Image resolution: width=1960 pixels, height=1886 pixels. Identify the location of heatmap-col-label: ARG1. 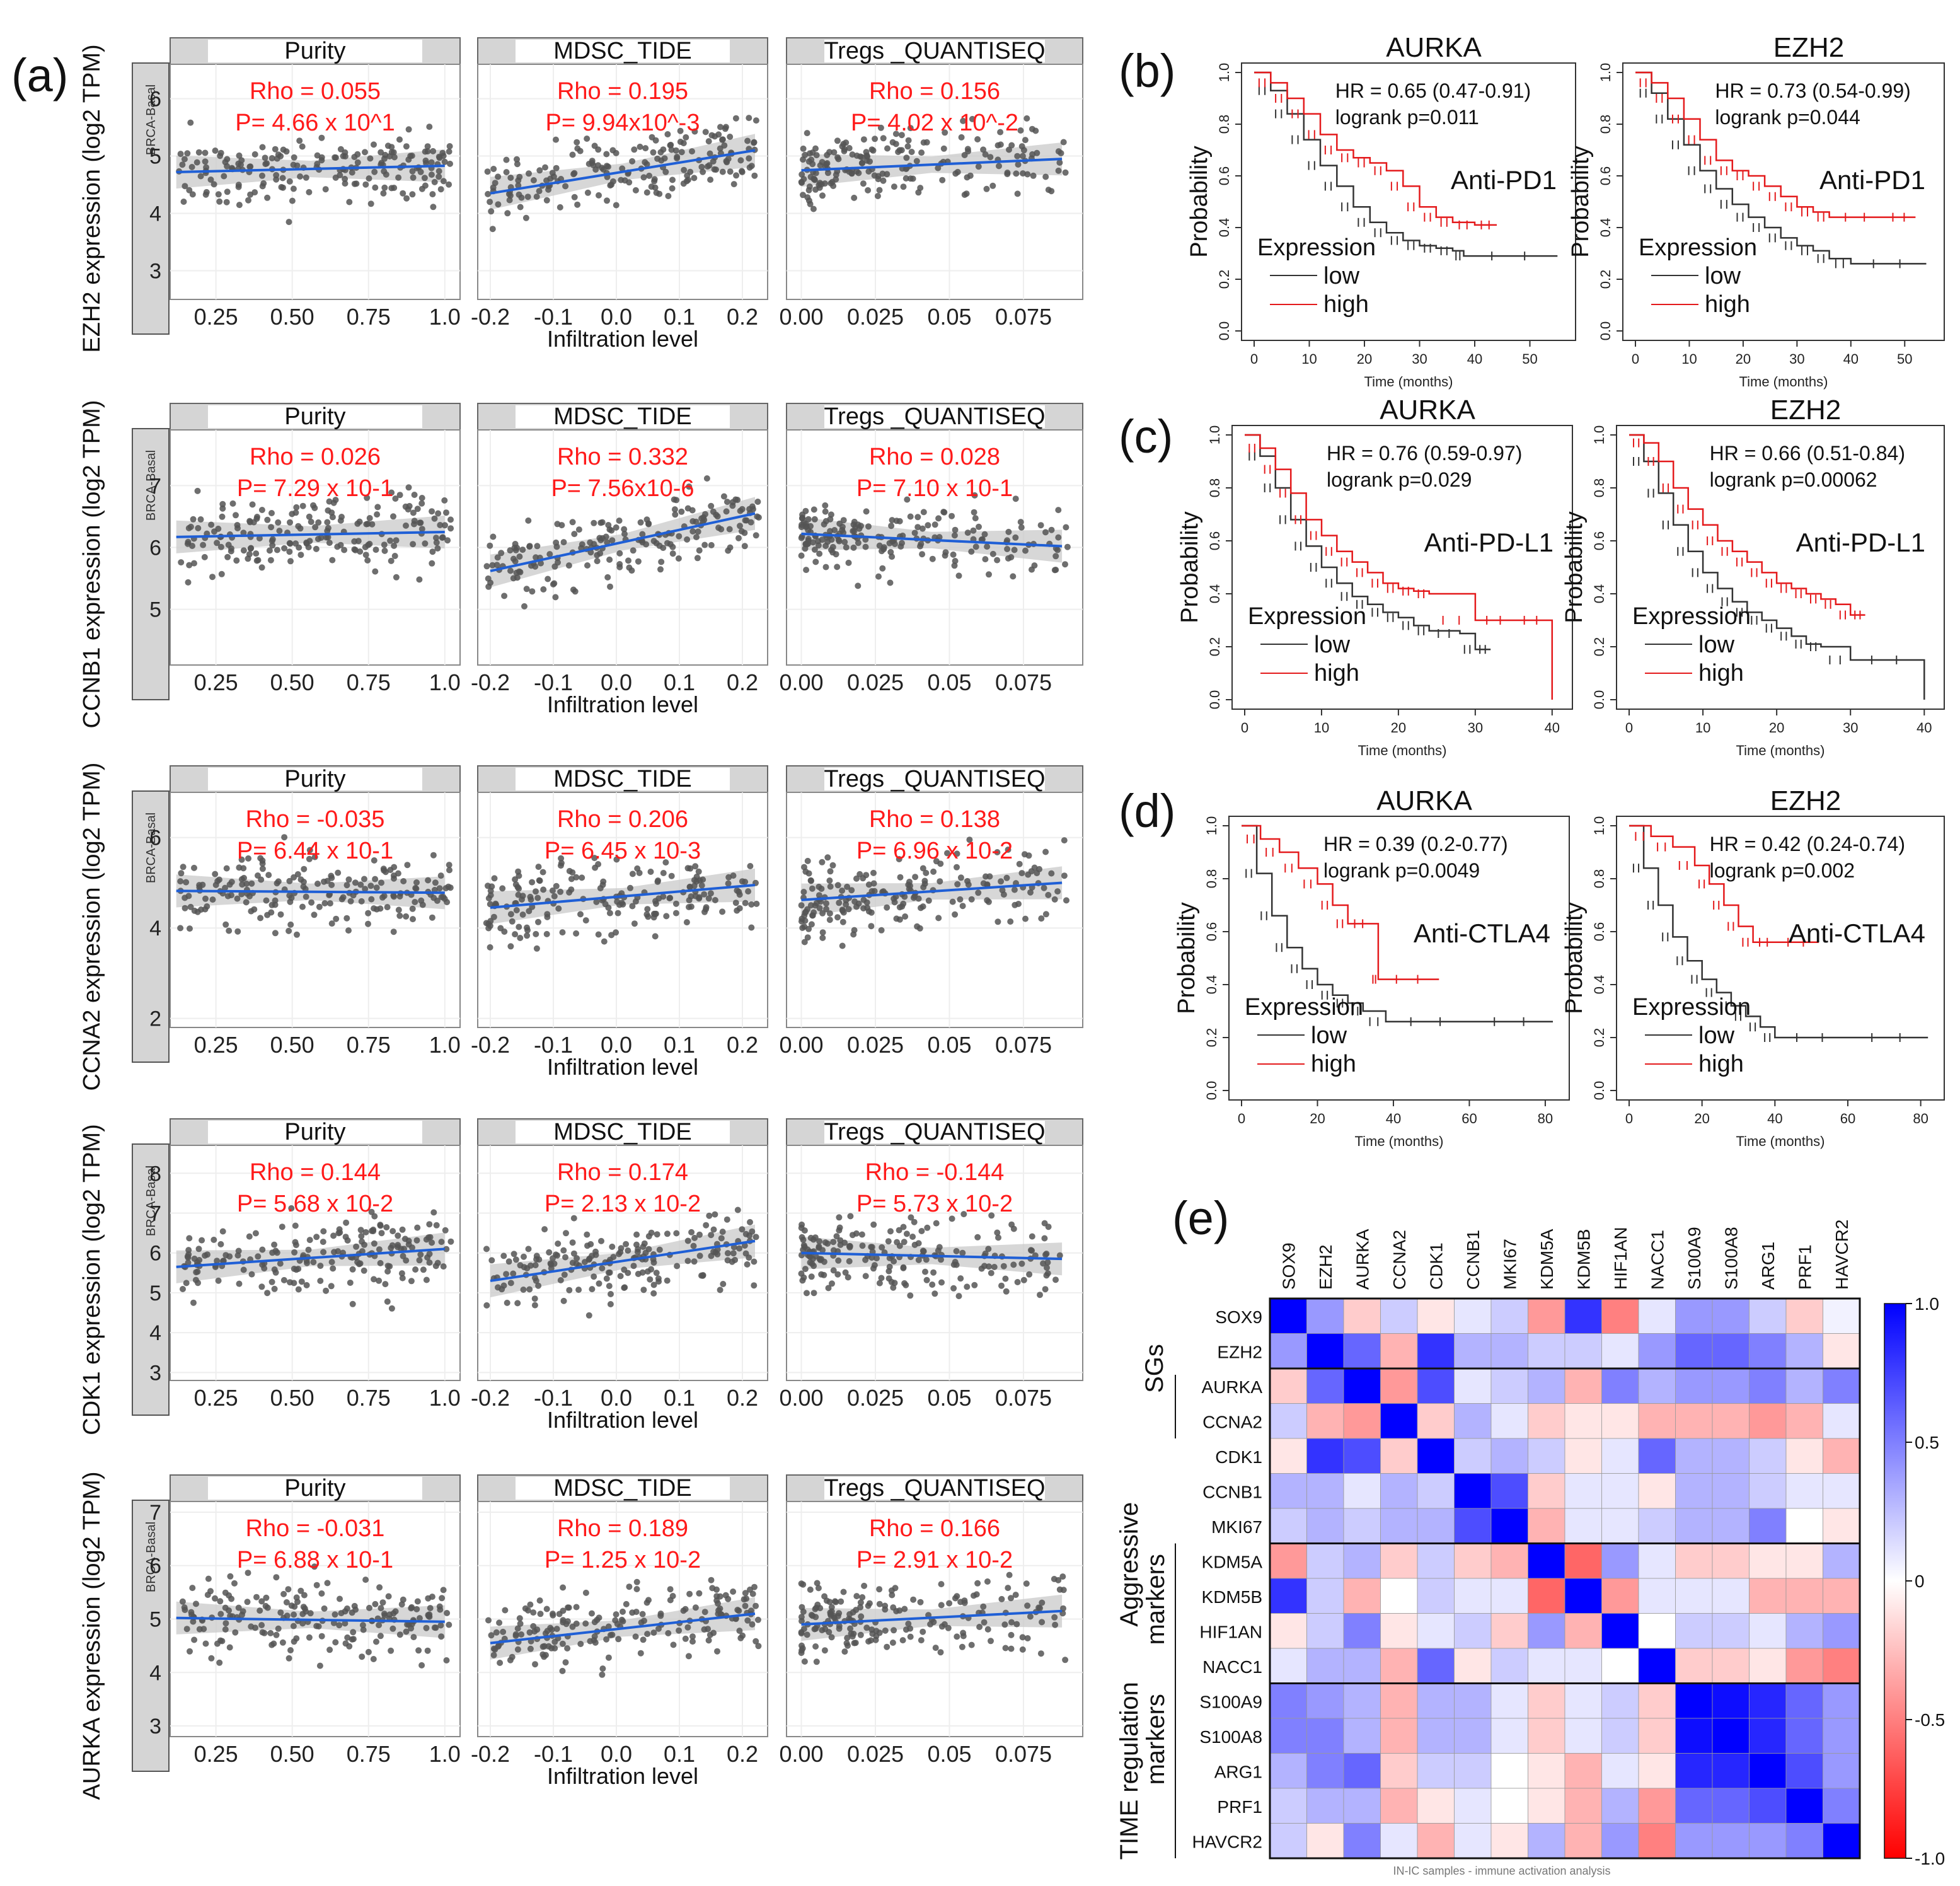
(1768, 1266).